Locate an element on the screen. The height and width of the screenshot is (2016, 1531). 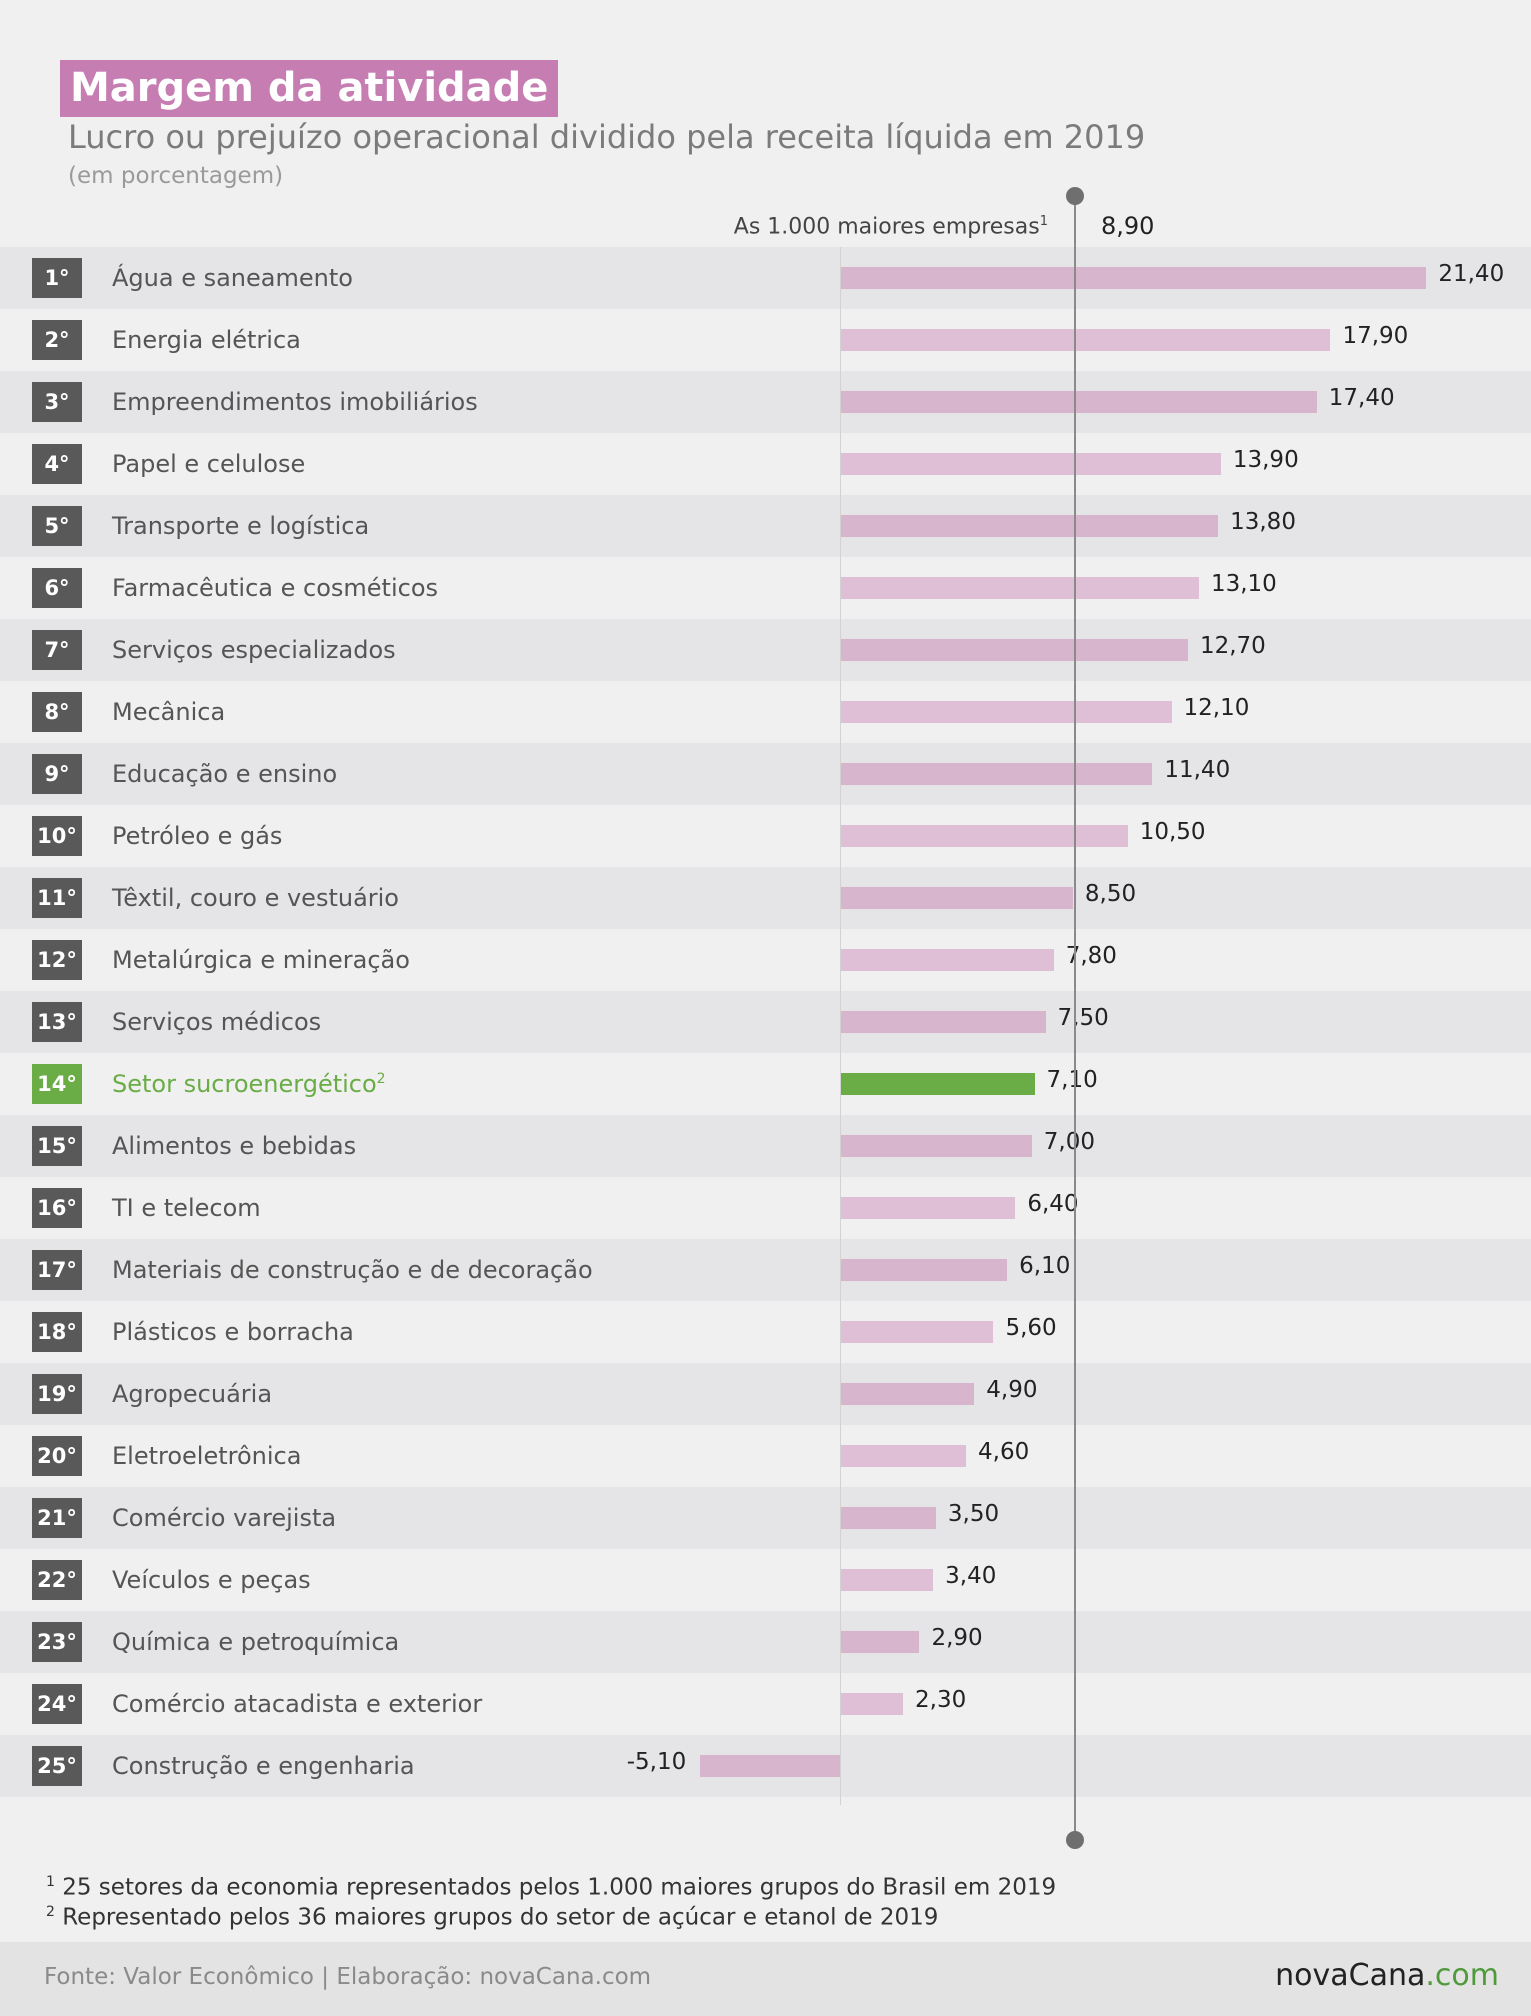
category-label: Energia elétrica is located at coordinates (206, 340).